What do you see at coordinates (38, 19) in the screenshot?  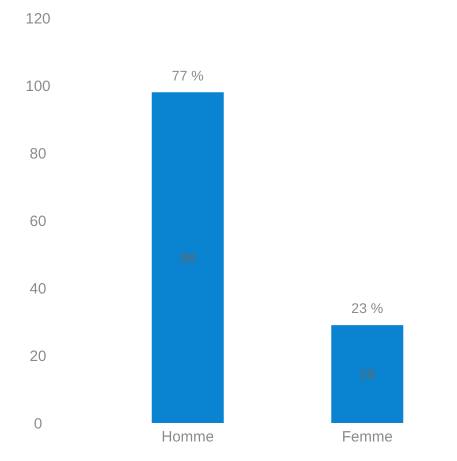 I see `y-tick-label: 120` at bounding box center [38, 19].